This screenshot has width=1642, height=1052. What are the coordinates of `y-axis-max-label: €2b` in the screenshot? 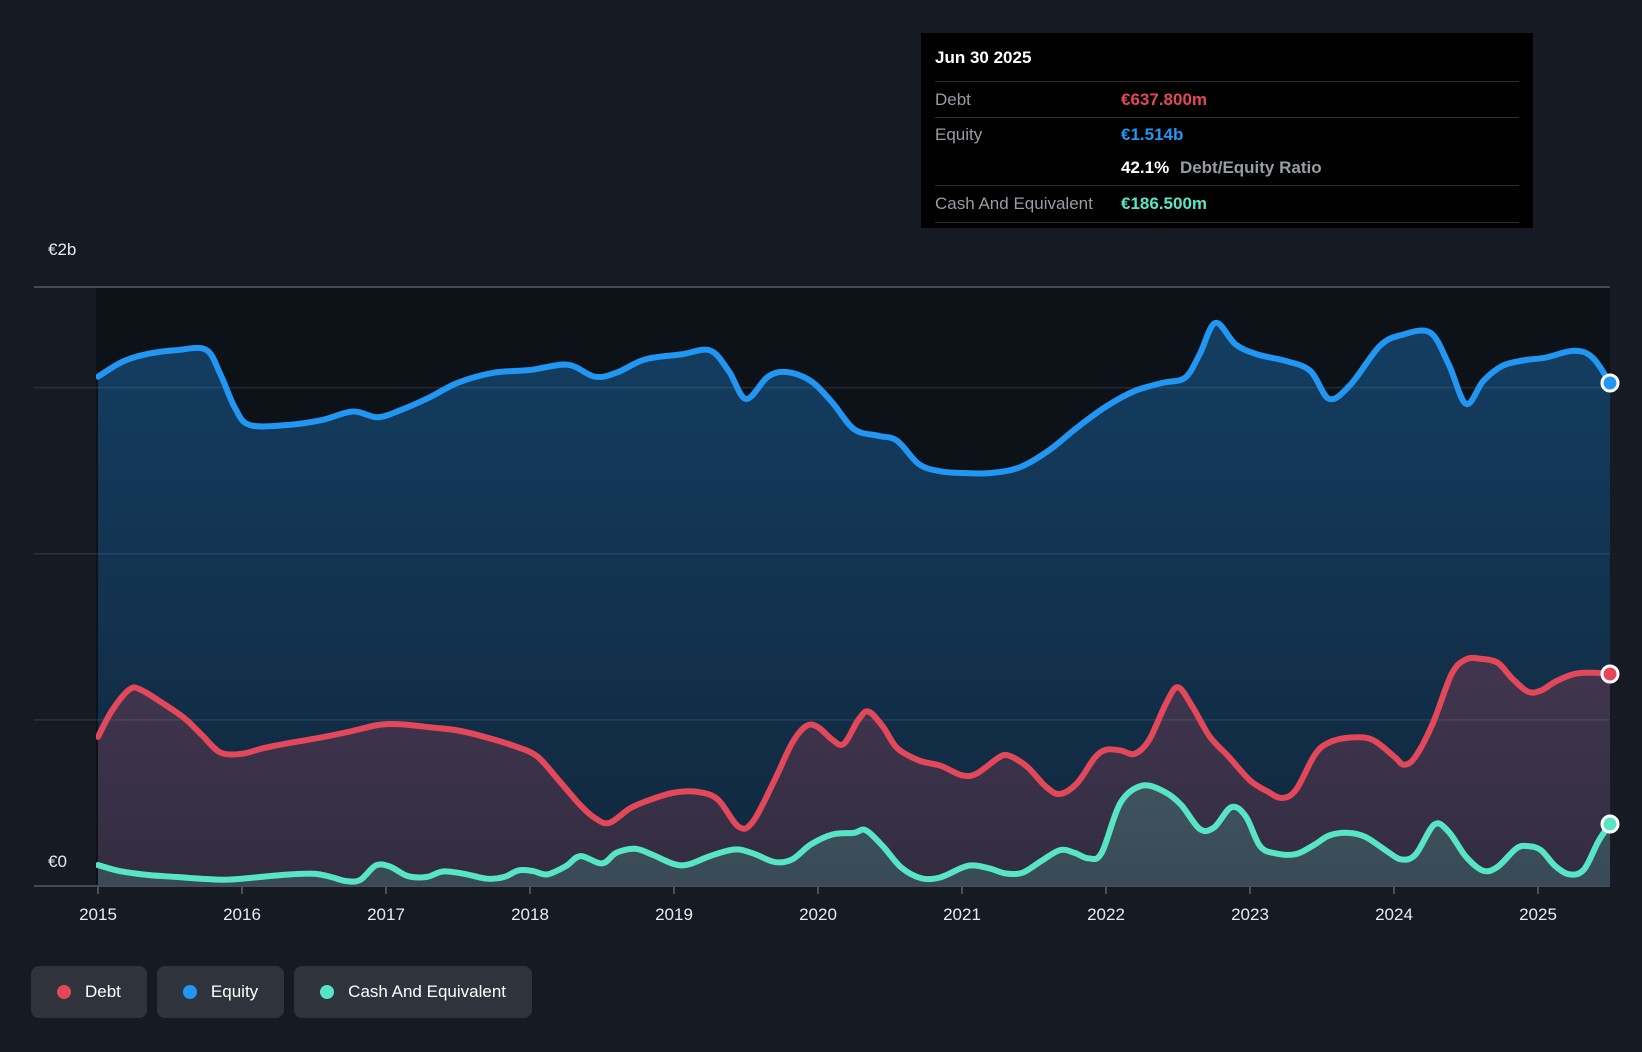 It's located at (62, 249).